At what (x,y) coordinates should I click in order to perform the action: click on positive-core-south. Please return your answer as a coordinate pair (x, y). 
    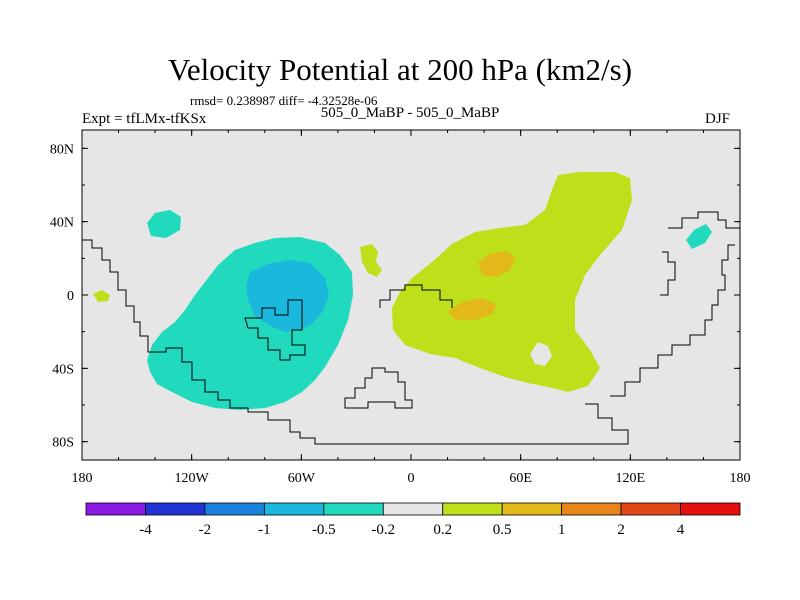
    Looking at the image, I should click on (472, 309).